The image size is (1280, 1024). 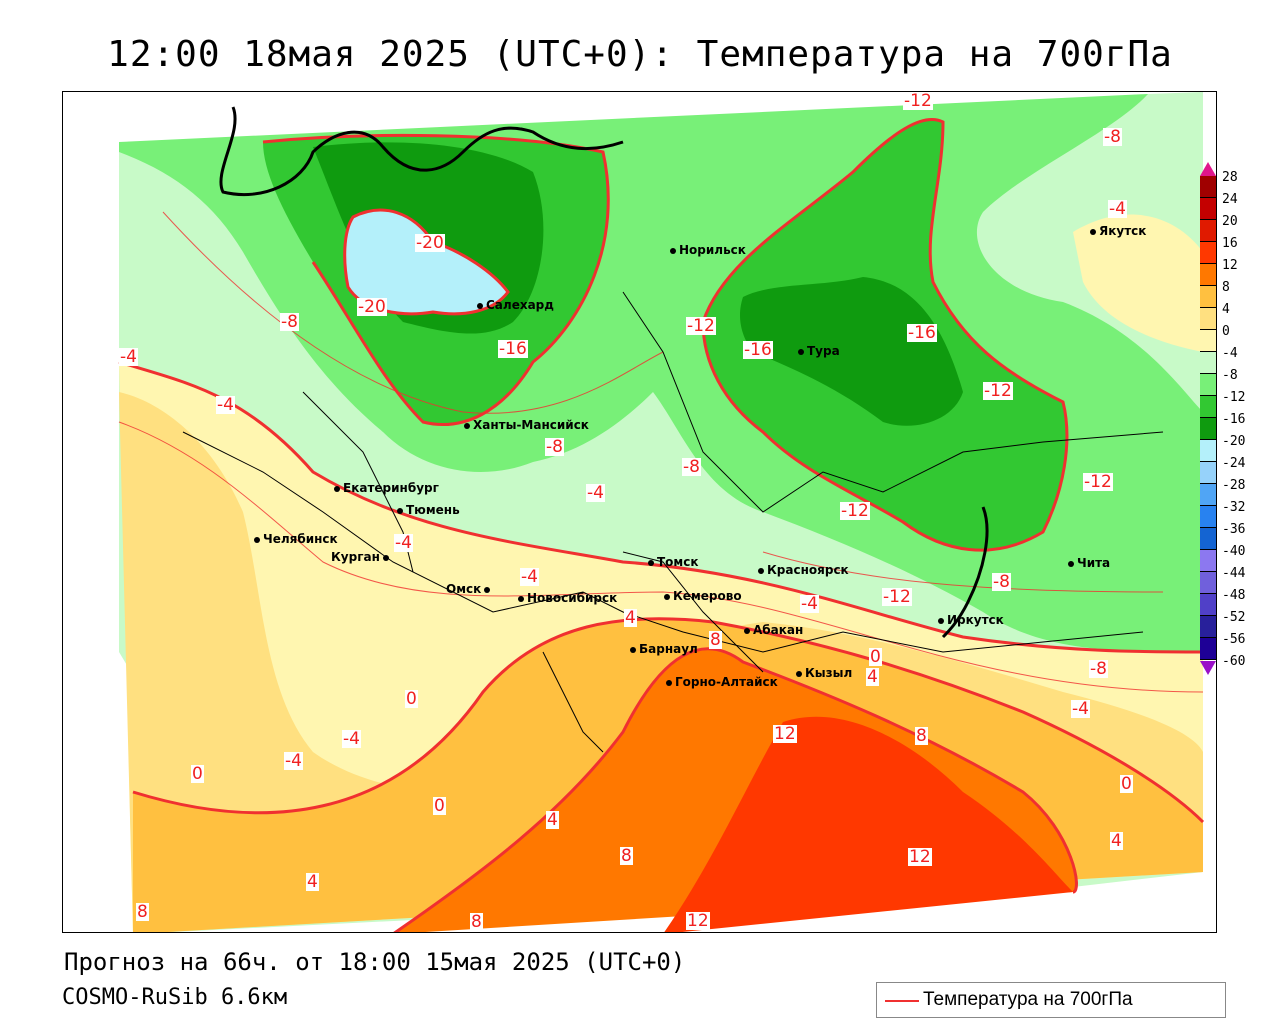 I want to click on city-name: Норильск, so click(x=712, y=250).